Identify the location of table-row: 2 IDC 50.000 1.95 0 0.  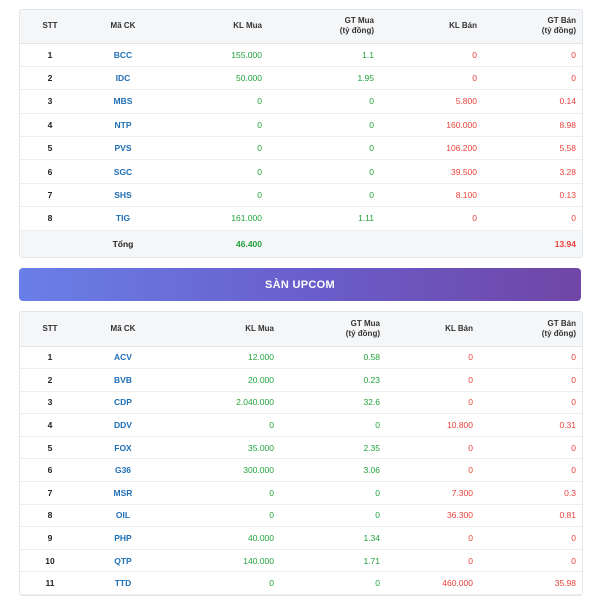
(301, 78).